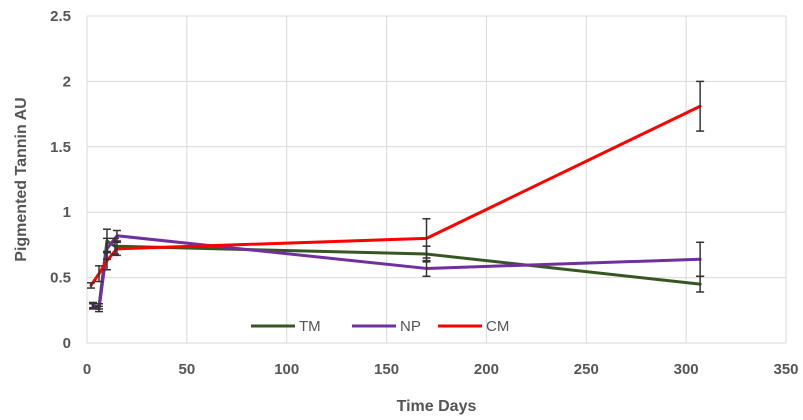  Describe the element at coordinates (286, 369) in the screenshot. I see `x-tick-label: 100` at that location.